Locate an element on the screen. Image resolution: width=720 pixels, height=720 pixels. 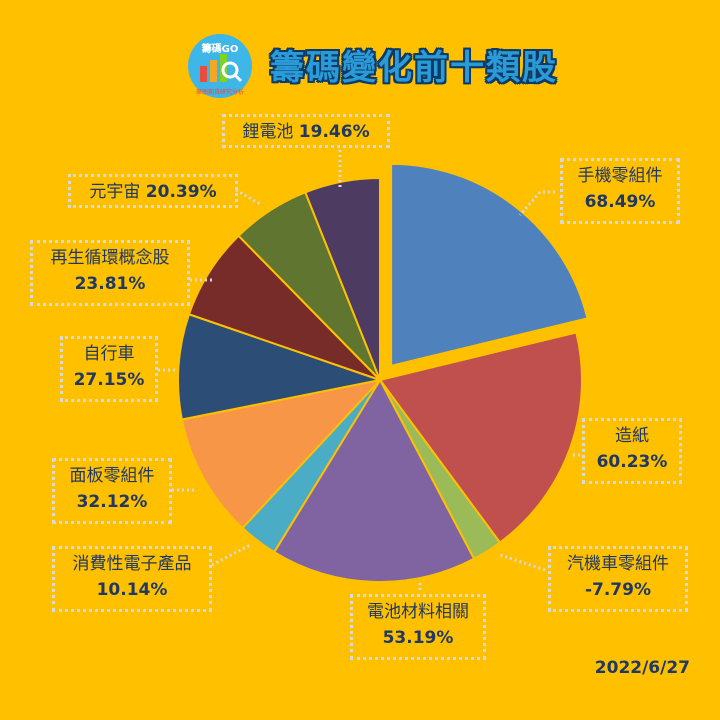
slice-label-panel-components: 面板零組件 32.12% is located at coordinates (112, 491).